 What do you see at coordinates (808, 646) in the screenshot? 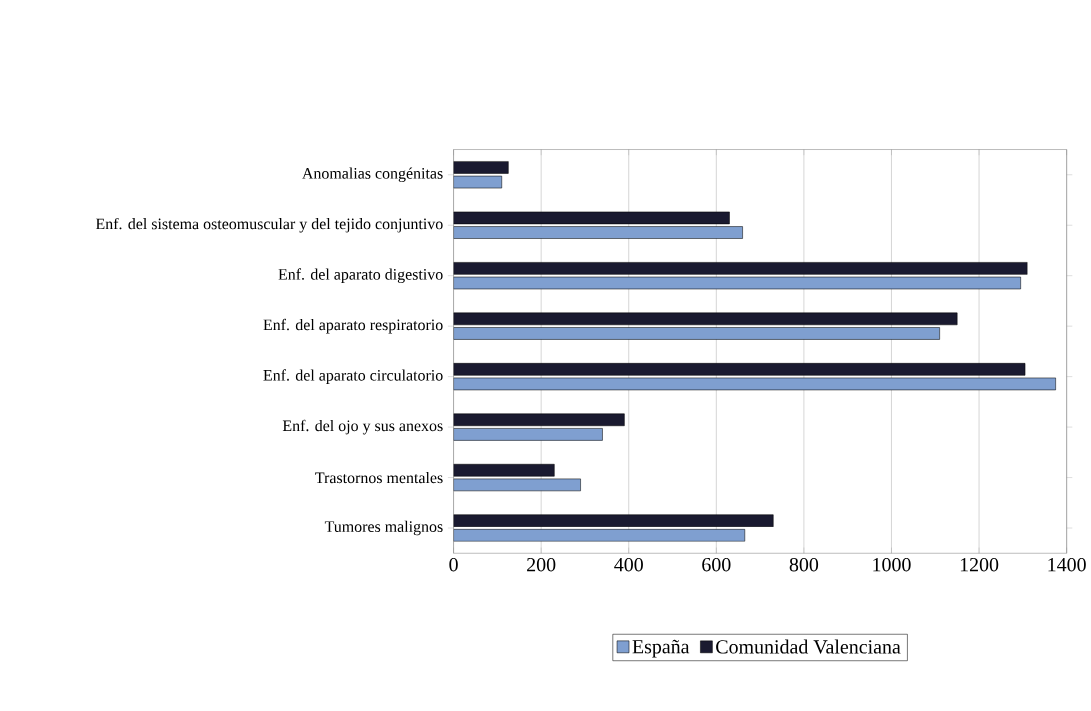
I see `legend-label: Comunidad Valenciana` at bounding box center [808, 646].